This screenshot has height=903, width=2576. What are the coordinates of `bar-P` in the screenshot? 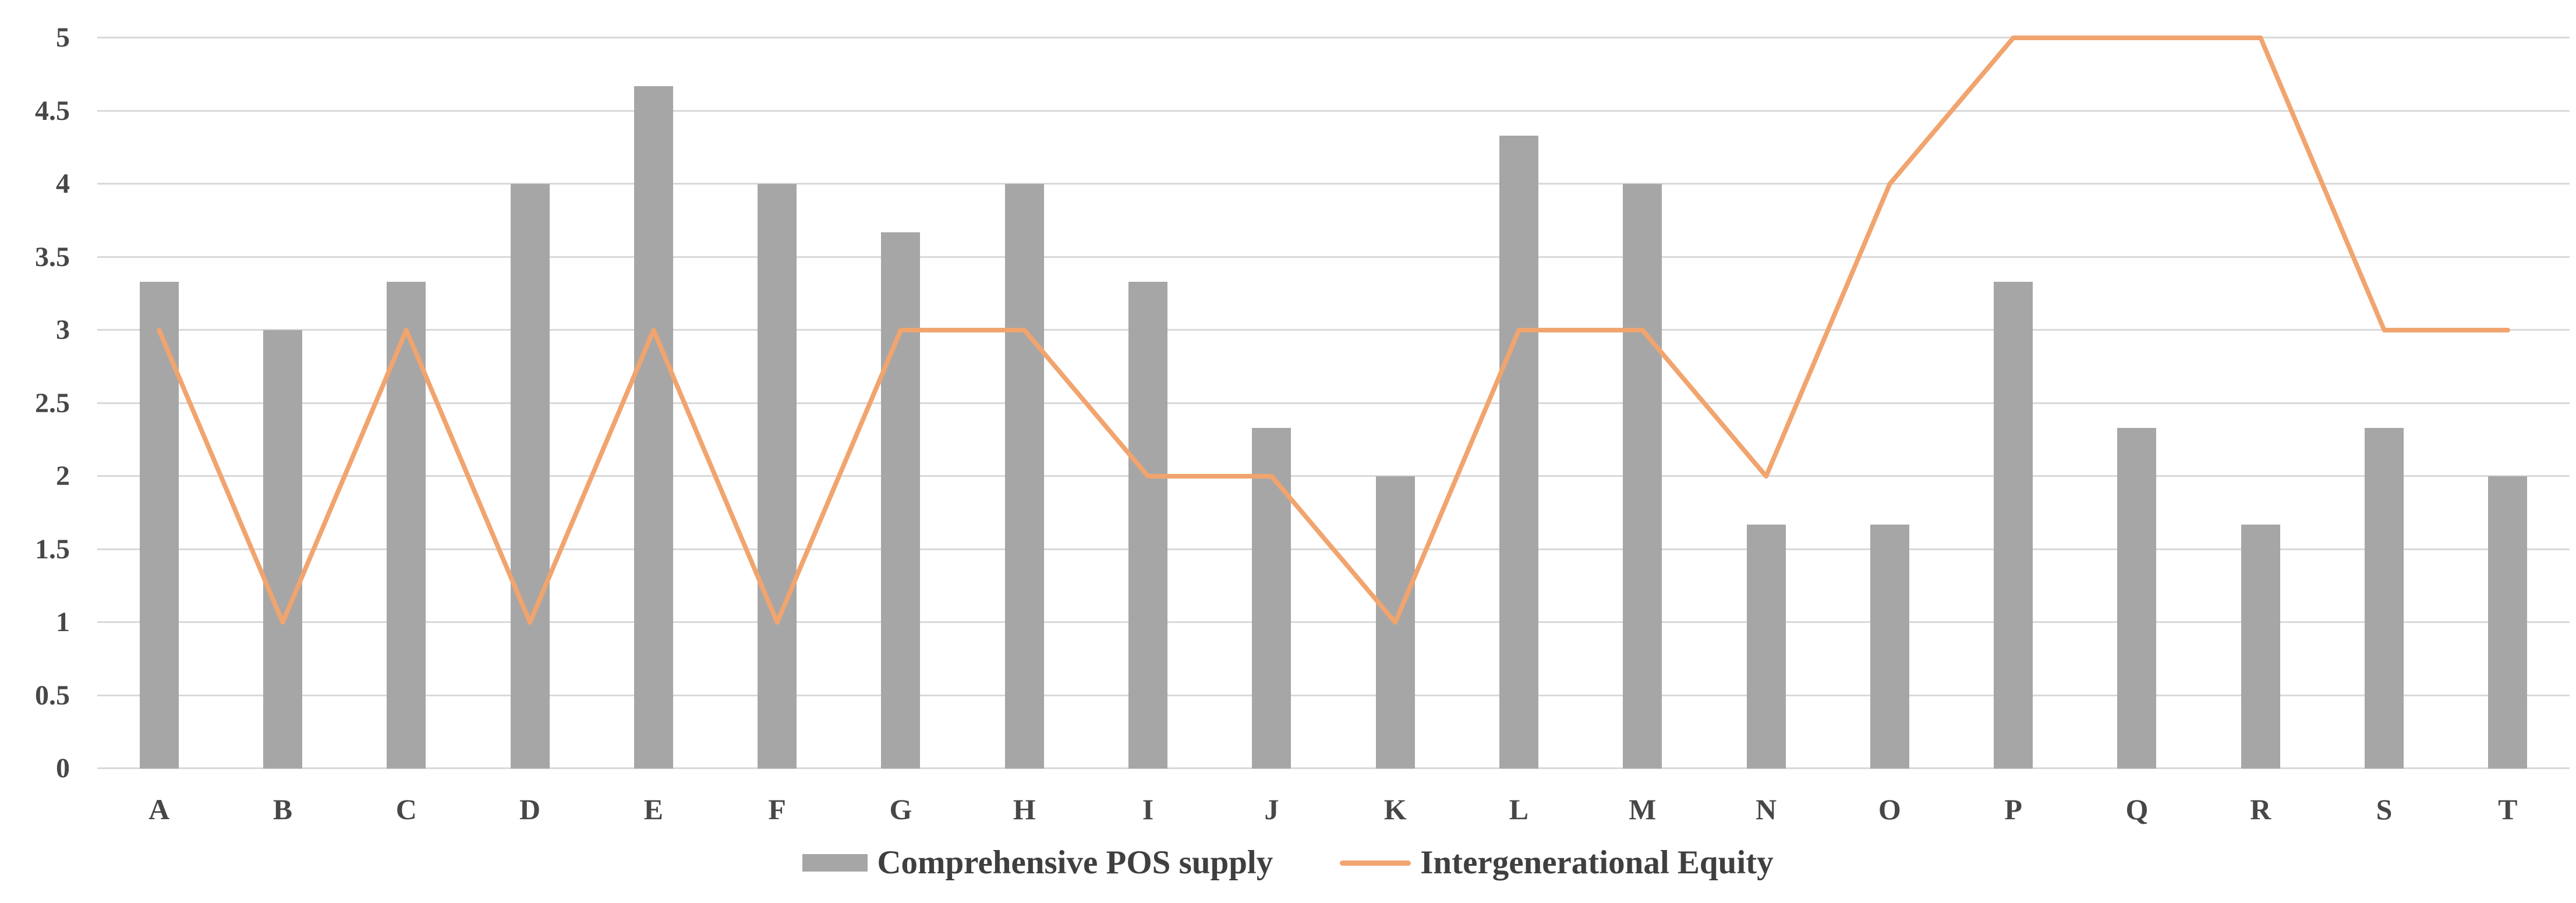 It's located at (2013, 525).